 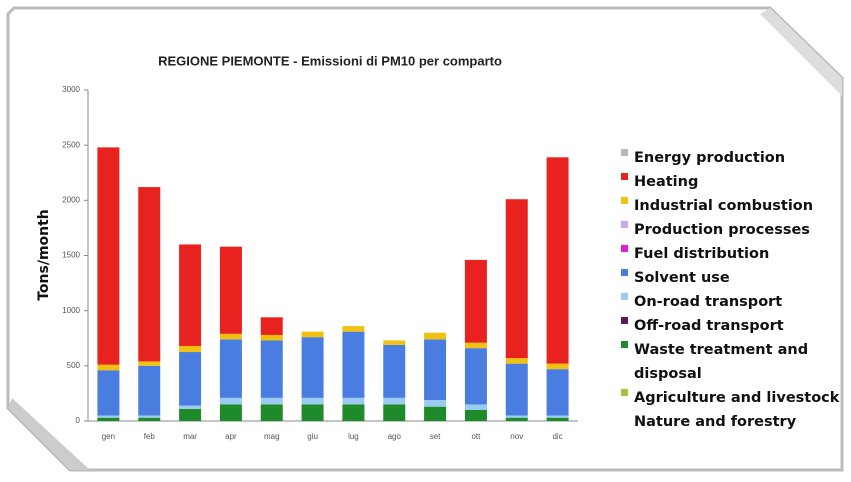 I want to click on x-tick-label: mar, so click(x=190, y=436).